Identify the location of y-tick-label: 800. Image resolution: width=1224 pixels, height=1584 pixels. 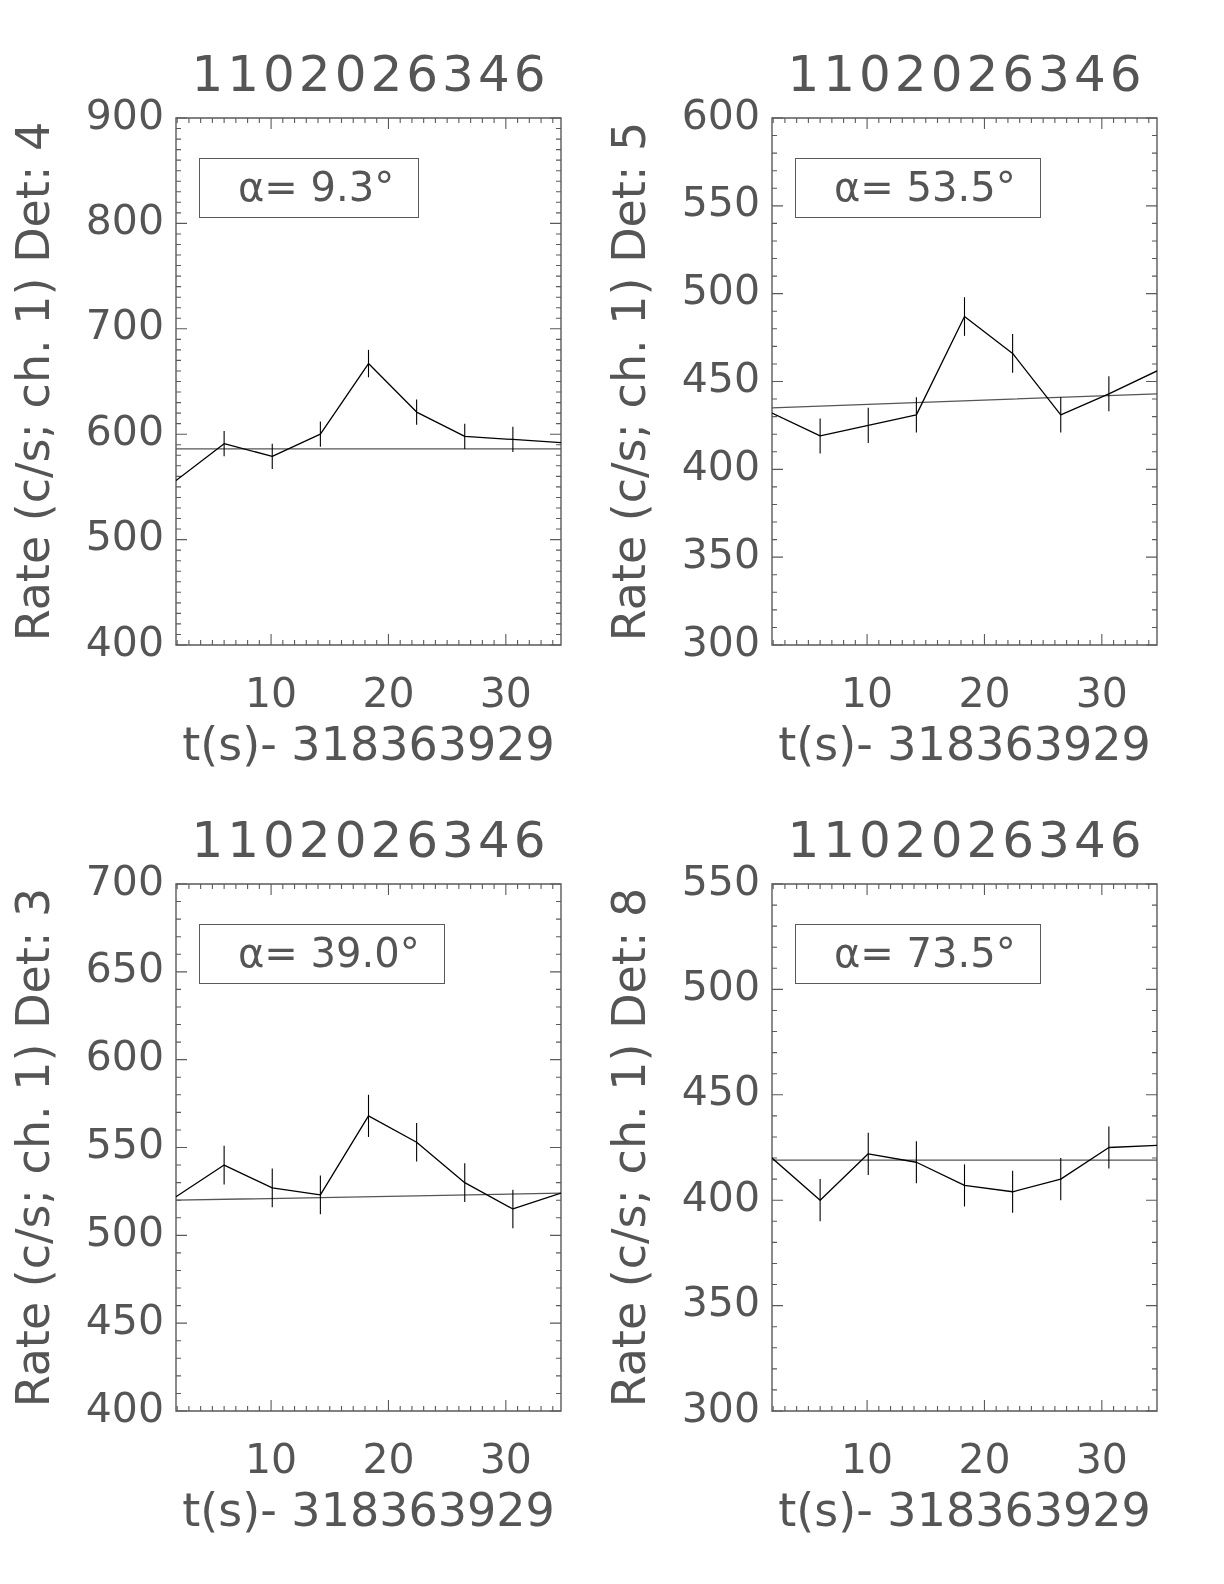
(124, 220).